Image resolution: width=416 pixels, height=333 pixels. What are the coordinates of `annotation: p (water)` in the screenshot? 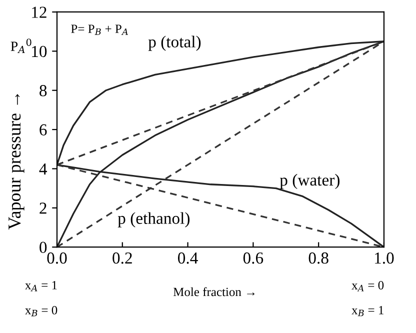 It's located at (310, 182).